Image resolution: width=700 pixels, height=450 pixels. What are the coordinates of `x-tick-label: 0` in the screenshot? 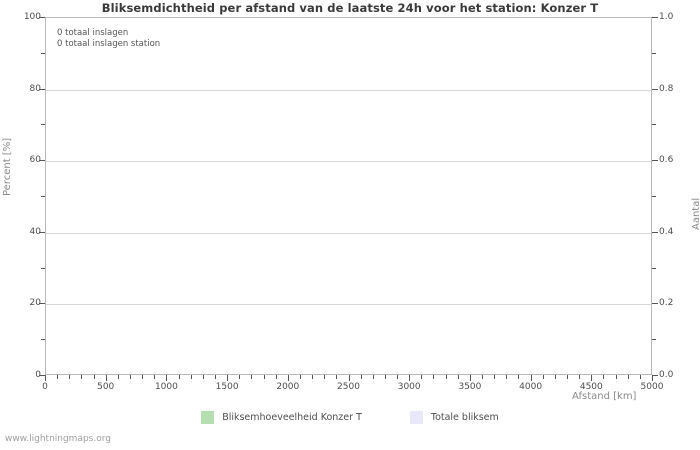 It's located at (45, 387).